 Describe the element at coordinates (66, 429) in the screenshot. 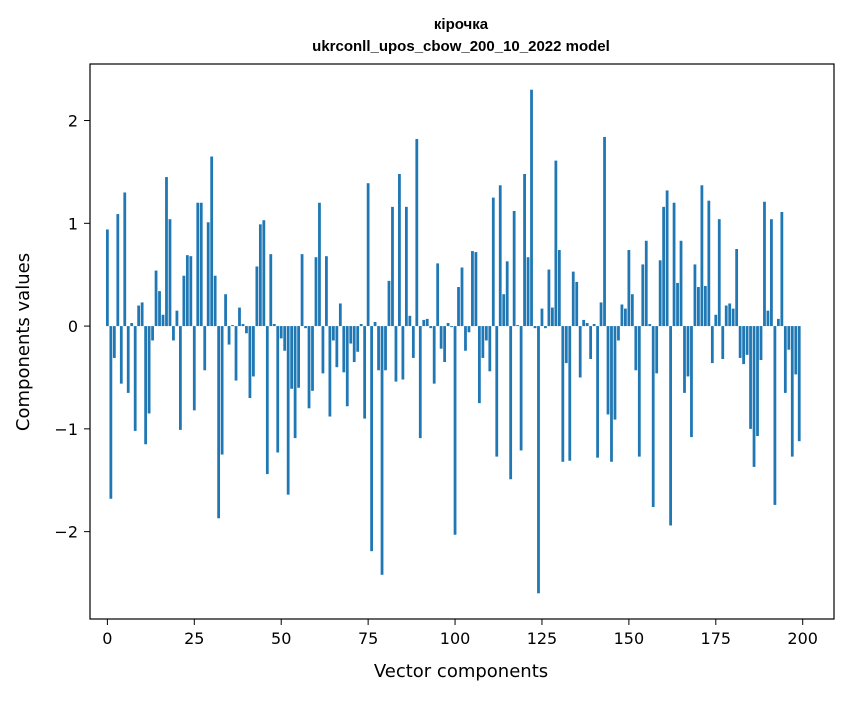

I see `y-tick-label: −1` at that location.